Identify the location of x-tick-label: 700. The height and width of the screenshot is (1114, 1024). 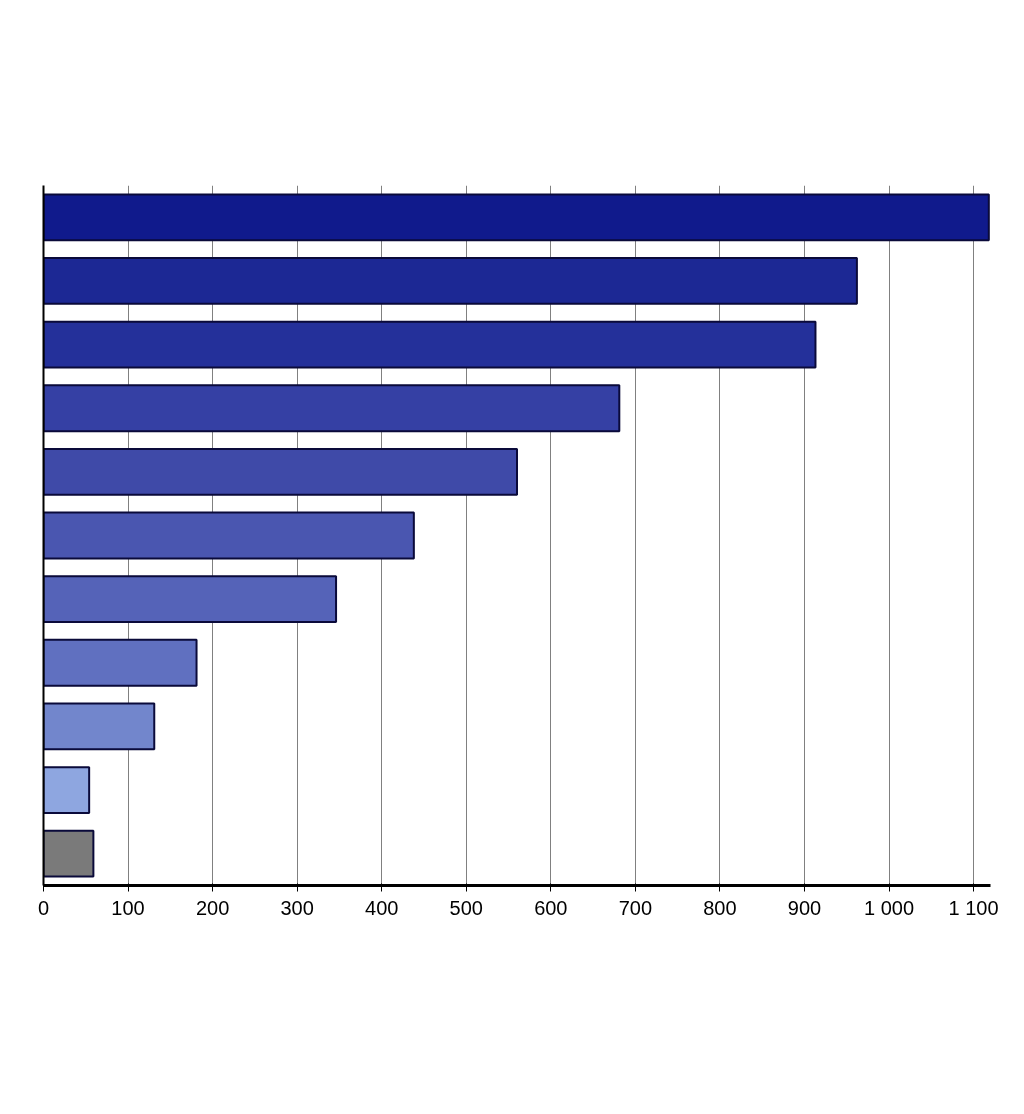
(635, 907).